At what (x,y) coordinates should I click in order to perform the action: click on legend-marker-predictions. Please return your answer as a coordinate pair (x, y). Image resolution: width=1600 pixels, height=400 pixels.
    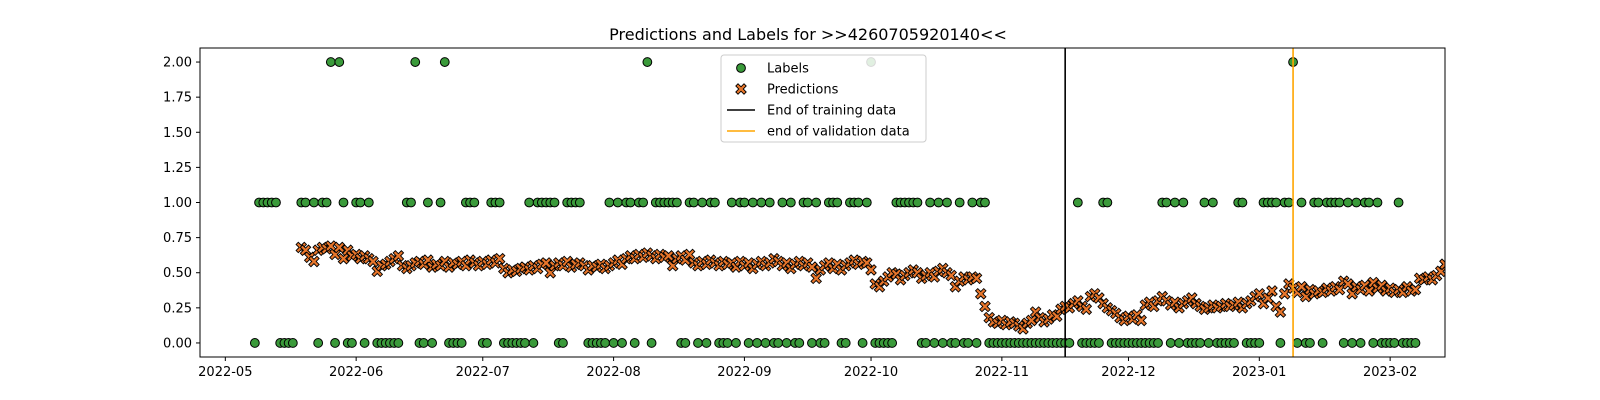
    Looking at the image, I should click on (741, 89).